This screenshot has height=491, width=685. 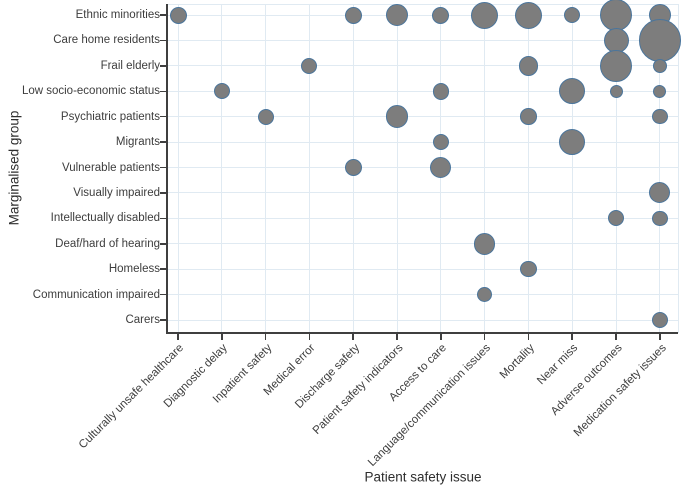 What do you see at coordinates (130, 65) in the screenshot?
I see `y-tick-label: Frail elderly` at bounding box center [130, 65].